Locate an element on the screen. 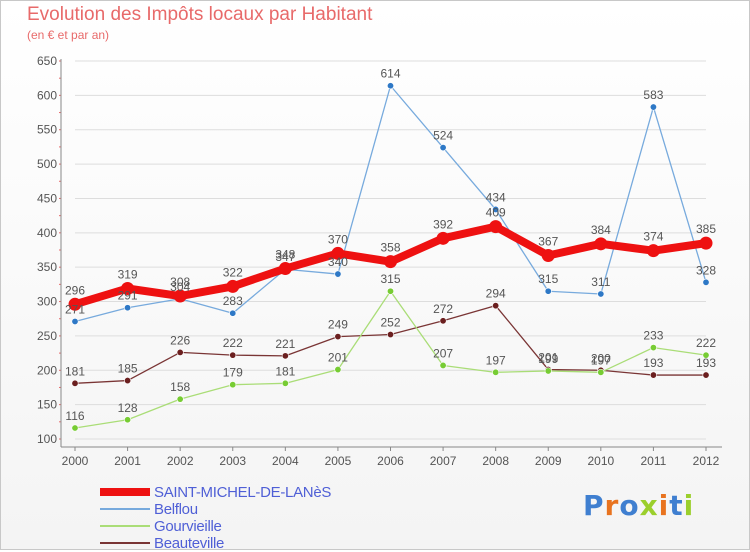 This screenshot has height=552, width=750. data-label: 347 is located at coordinates (285, 257).